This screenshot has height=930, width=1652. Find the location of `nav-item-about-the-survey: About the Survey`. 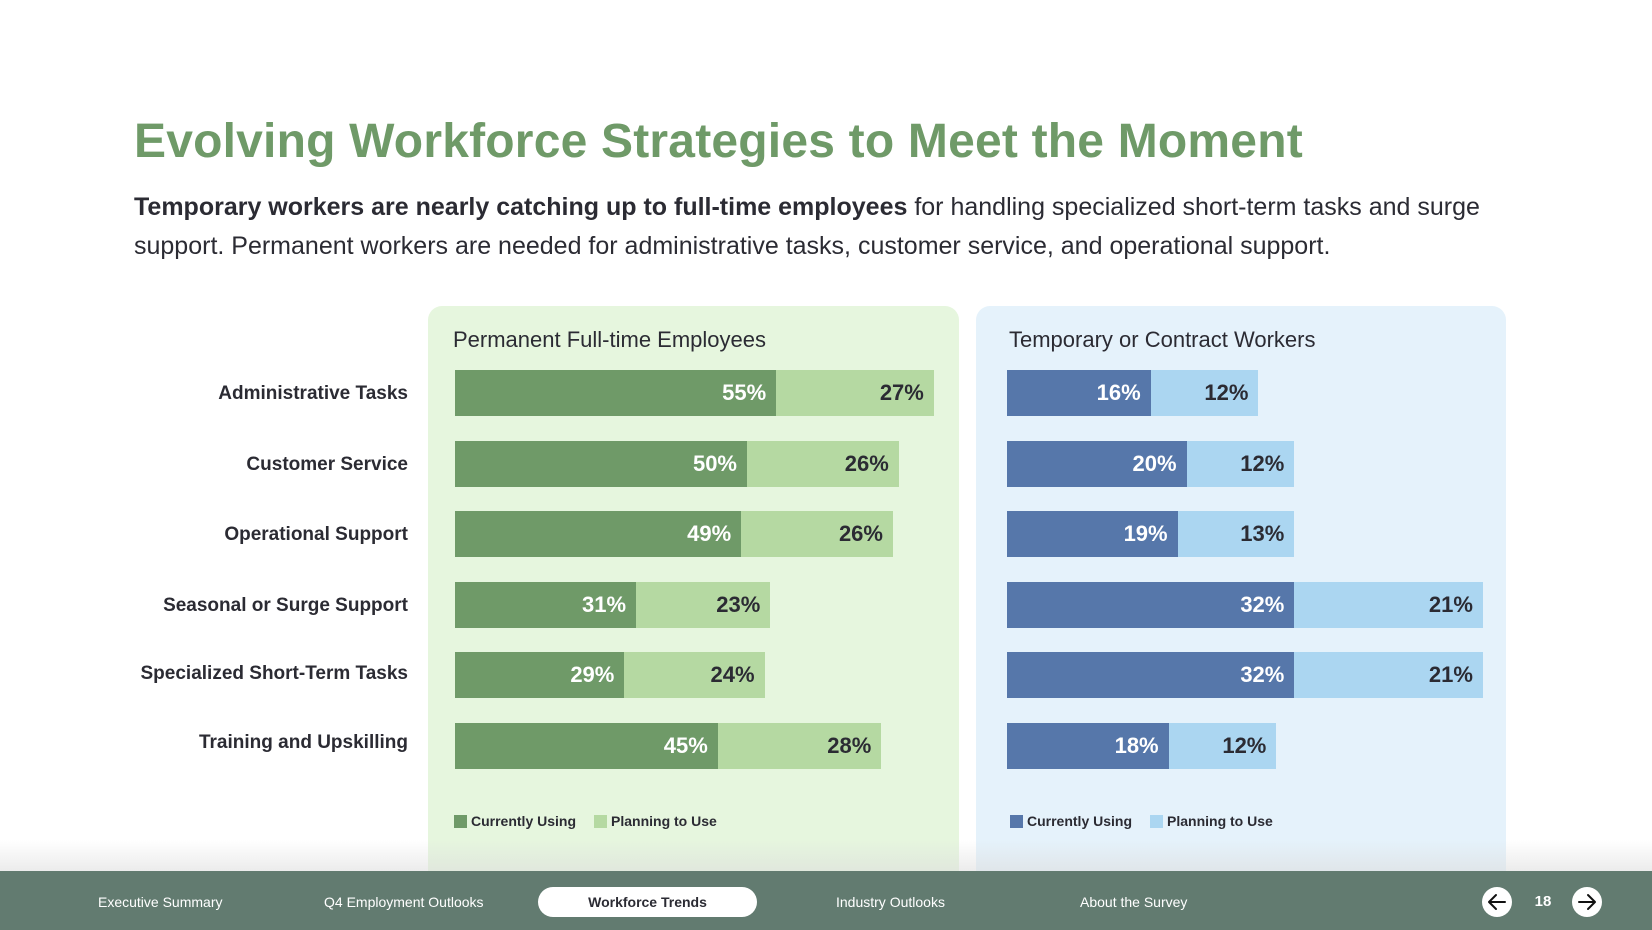

nav-item-about-the-survey: About the Survey is located at coordinates (1134, 902).